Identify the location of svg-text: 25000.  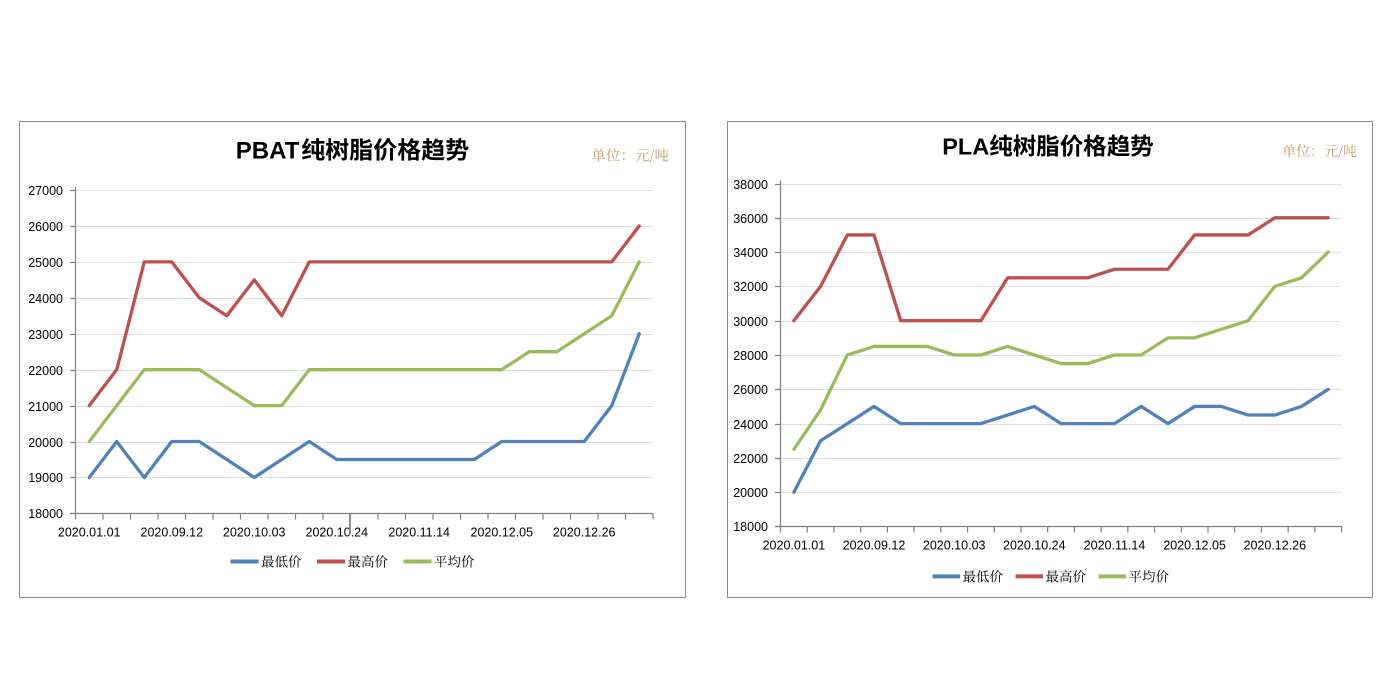
(45, 263).